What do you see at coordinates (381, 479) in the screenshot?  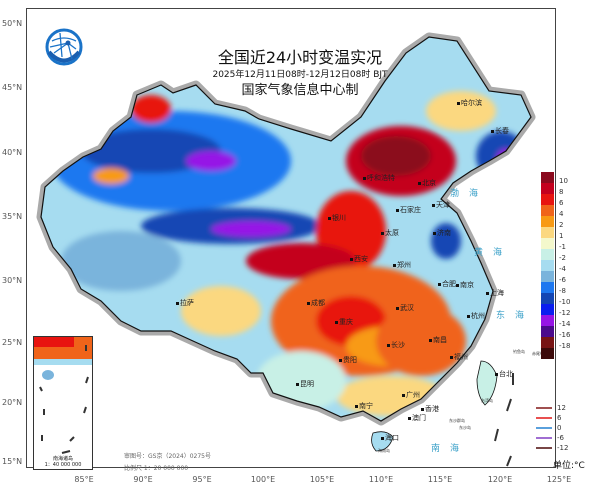 I see `lon-tick: 110°E` at bounding box center [381, 479].